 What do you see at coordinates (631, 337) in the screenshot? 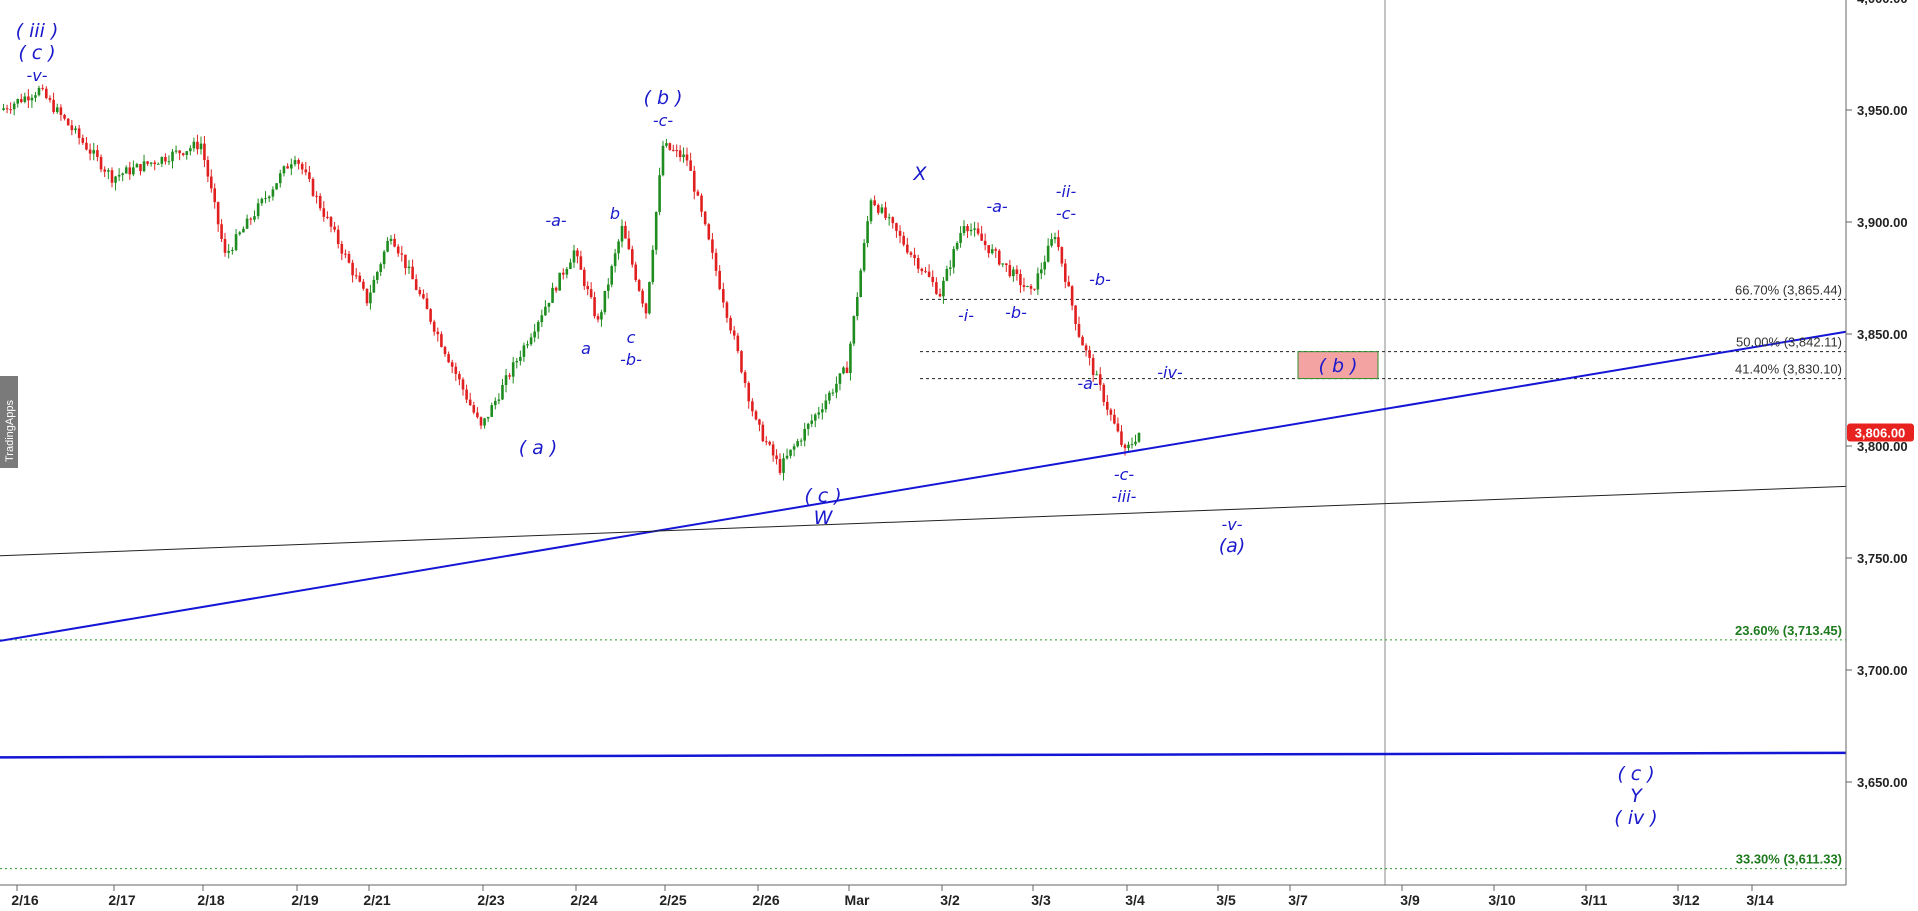
I see `wave-label: c` at bounding box center [631, 337].